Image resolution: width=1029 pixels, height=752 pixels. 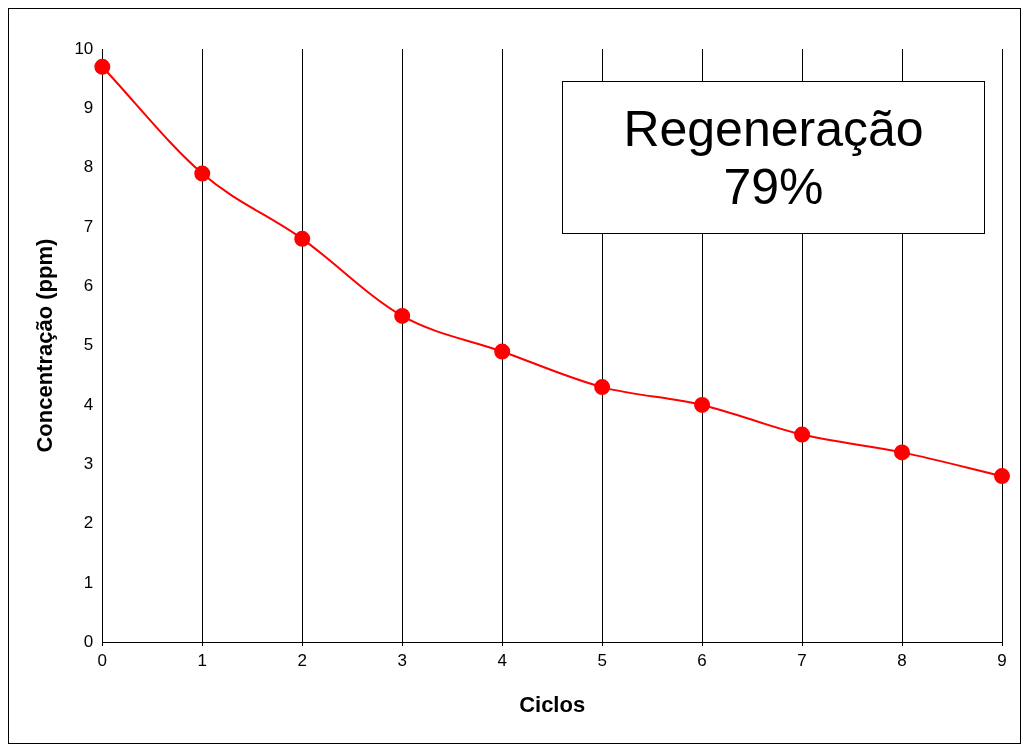 What do you see at coordinates (88, 582) in the screenshot?
I see `y-tick-label: 1` at bounding box center [88, 582].